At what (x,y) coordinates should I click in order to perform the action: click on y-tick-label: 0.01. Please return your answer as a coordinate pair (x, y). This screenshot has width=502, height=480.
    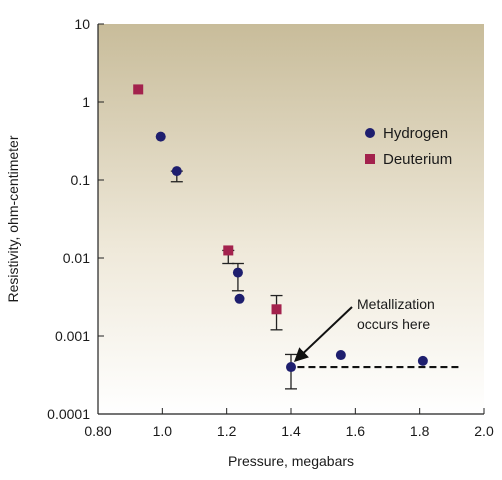
    Looking at the image, I should click on (76, 258).